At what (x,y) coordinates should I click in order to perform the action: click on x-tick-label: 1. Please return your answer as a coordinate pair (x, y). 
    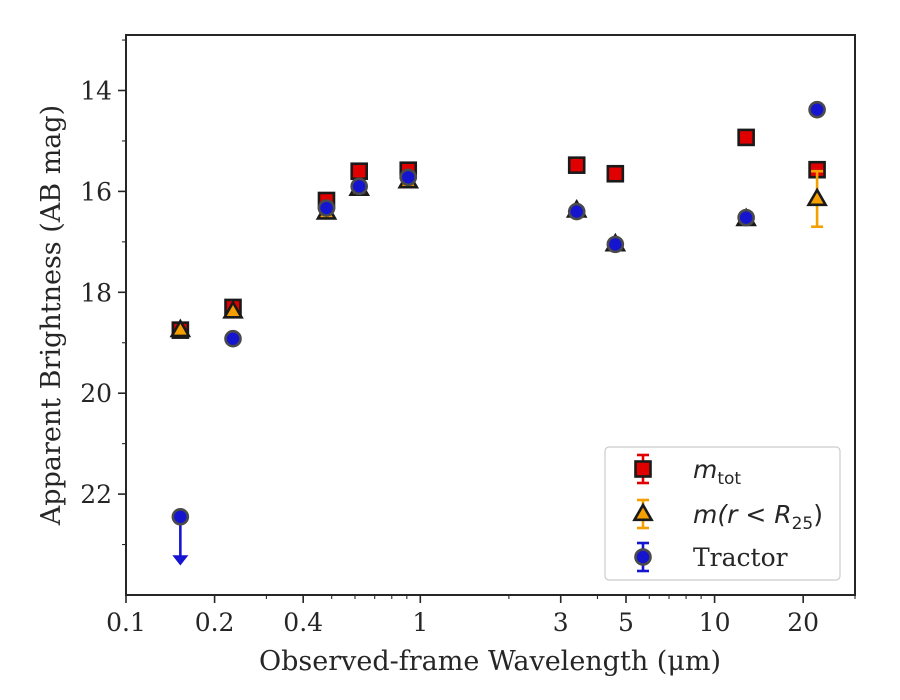
    Looking at the image, I should click on (420, 622).